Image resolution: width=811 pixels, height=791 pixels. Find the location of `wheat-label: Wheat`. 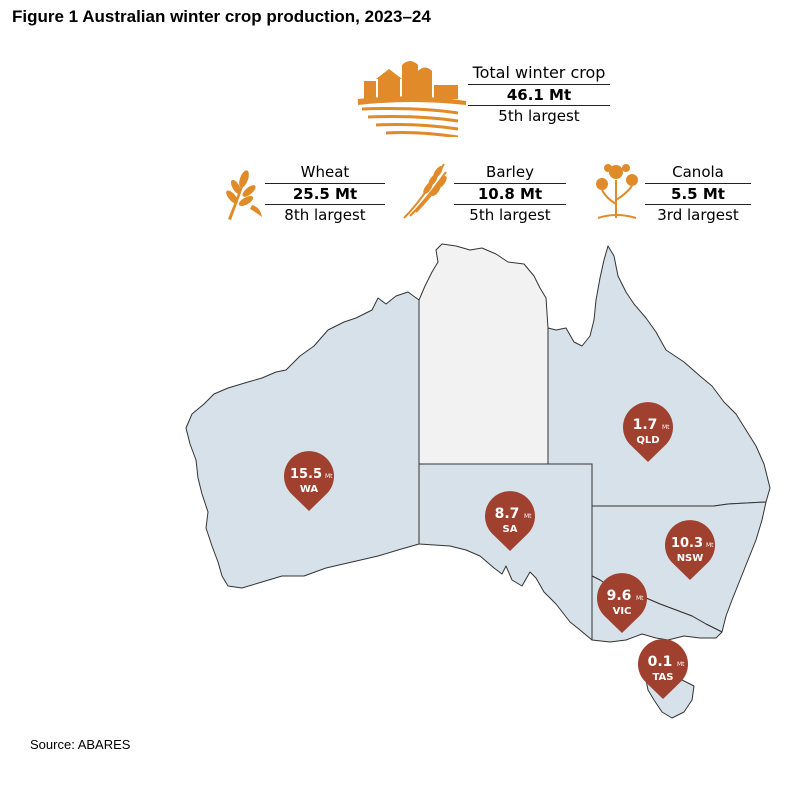

wheat-label: Wheat is located at coordinates (325, 172).